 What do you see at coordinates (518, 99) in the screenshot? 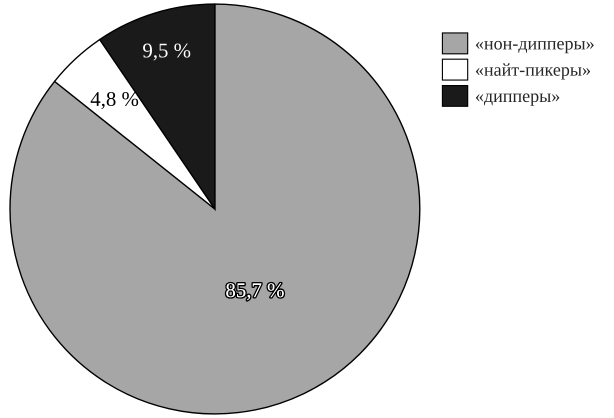
I see `legend-label: «дипперы»` at bounding box center [518, 99].